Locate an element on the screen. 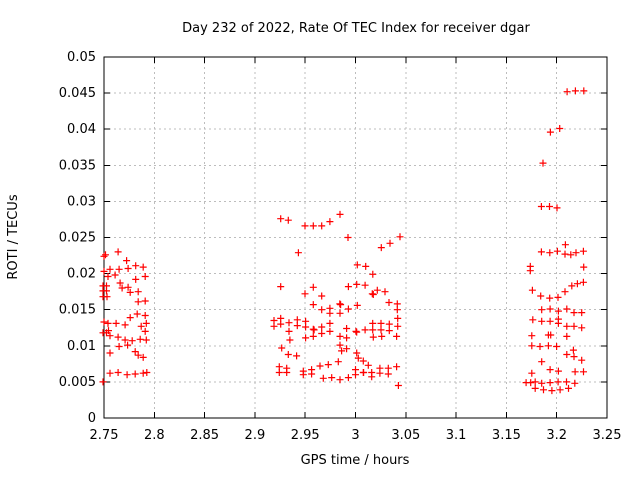 Image resolution: width=640 pixels, height=480 pixels. x-tick-label: 3.1 is located at coordinates (456, 435).